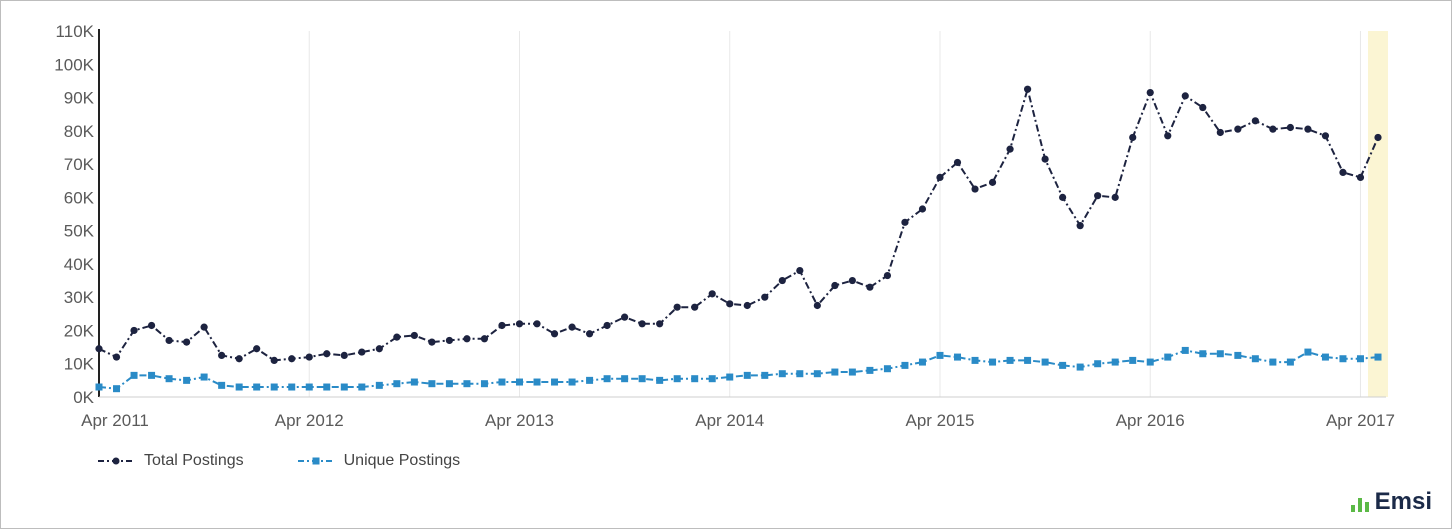 This screenshot has width=1452, height=529. What do you see at coordinates (116, 461) in the screenshot?
I see `total-postings-legend-icon` at bounding box center [116, 461].